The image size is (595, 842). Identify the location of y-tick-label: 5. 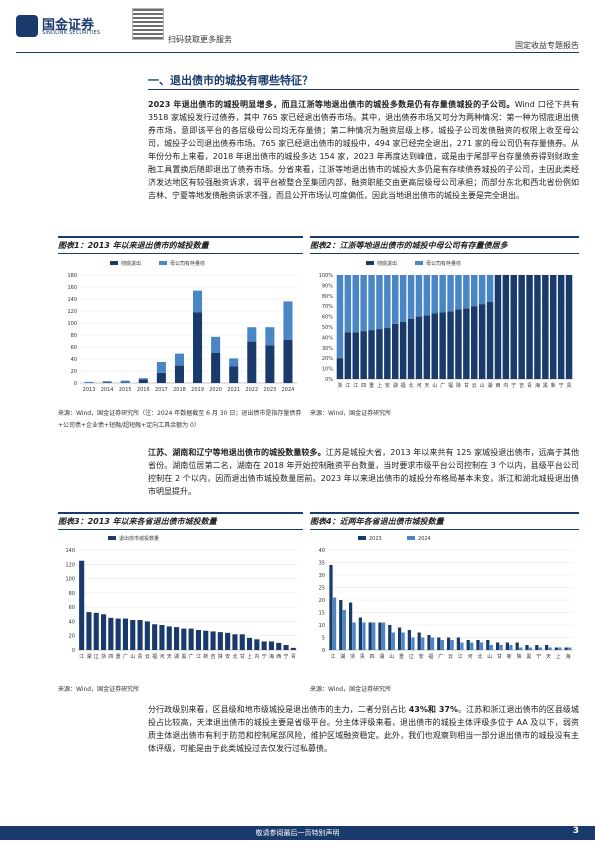
(323, 639).